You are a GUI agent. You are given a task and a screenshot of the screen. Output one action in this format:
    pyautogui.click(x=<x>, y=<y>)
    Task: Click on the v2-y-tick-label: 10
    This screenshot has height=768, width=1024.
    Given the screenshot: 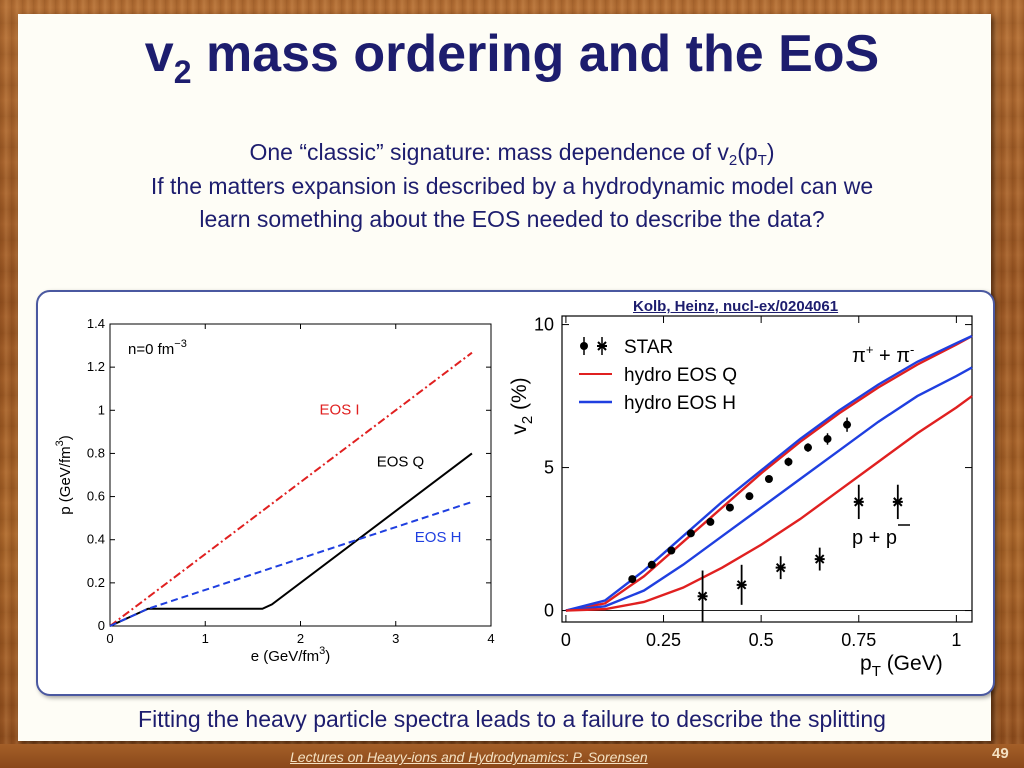 What is the action you would take?
    pyautogui.click(x=544, y=325)
    